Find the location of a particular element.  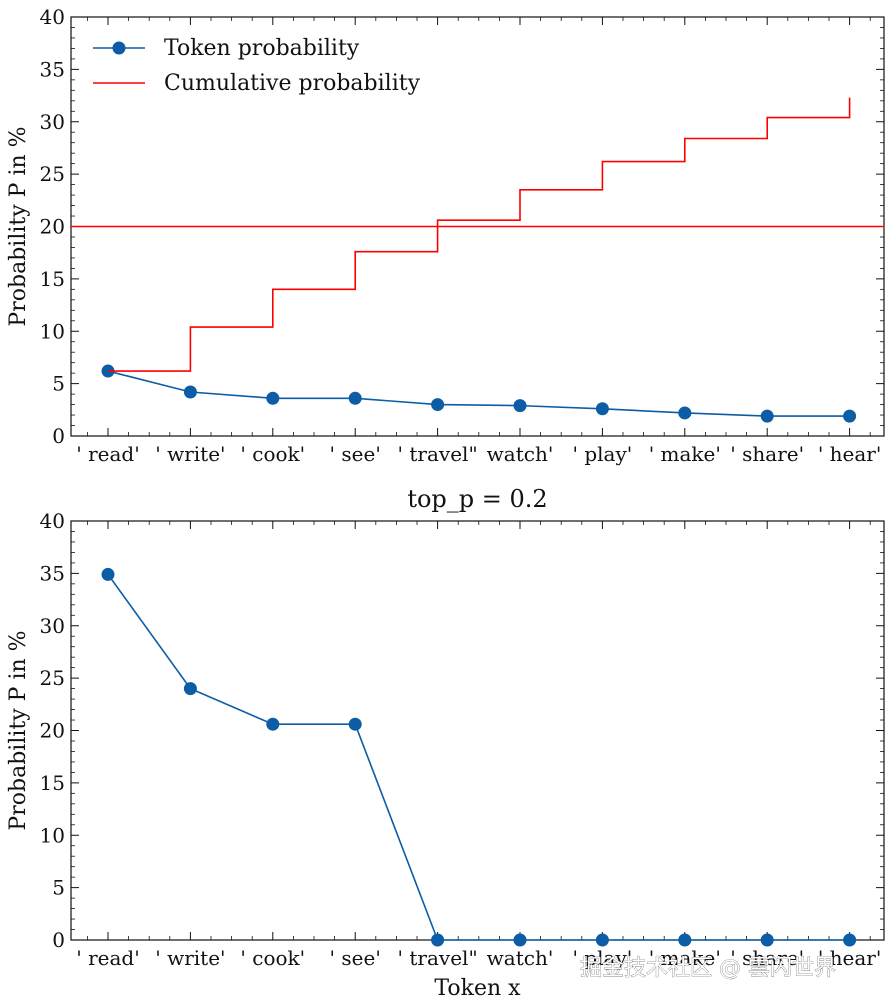

series-line is located at coordinates (478, 393).